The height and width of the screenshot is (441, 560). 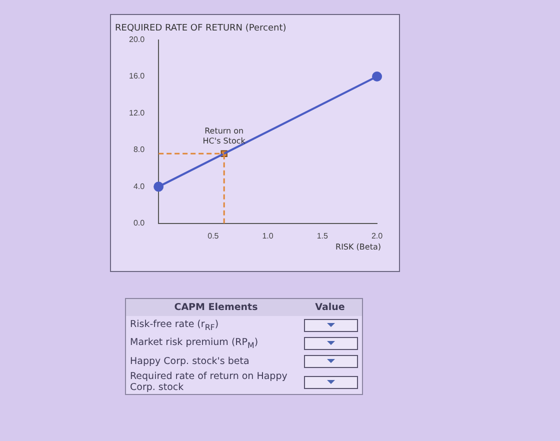 I want to click on x-tick-label: 2.0, so click(x=377, y=235).